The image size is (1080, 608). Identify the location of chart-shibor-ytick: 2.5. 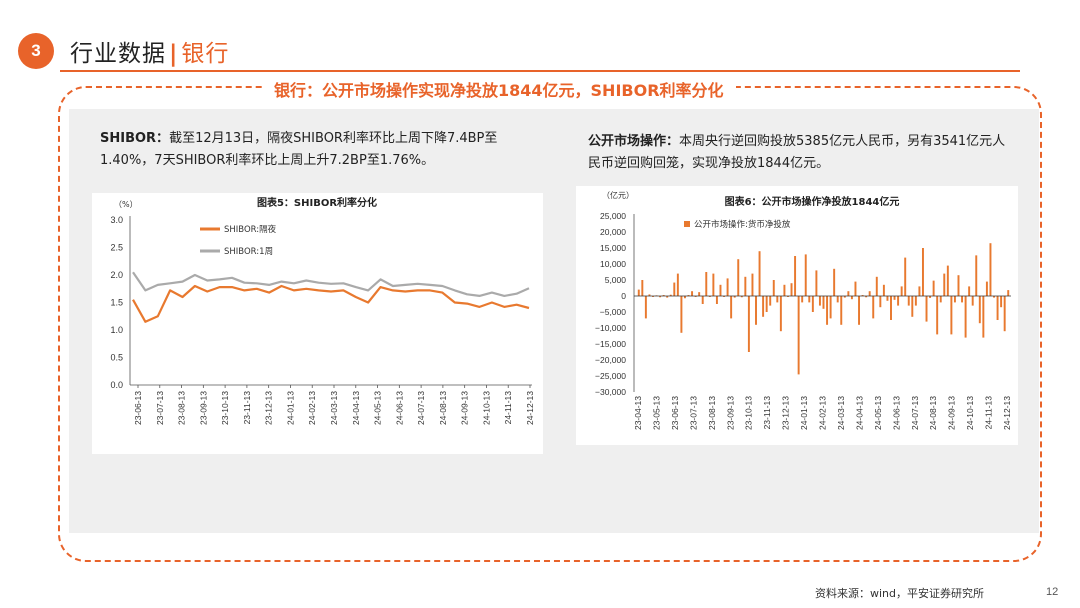
(116, 248).